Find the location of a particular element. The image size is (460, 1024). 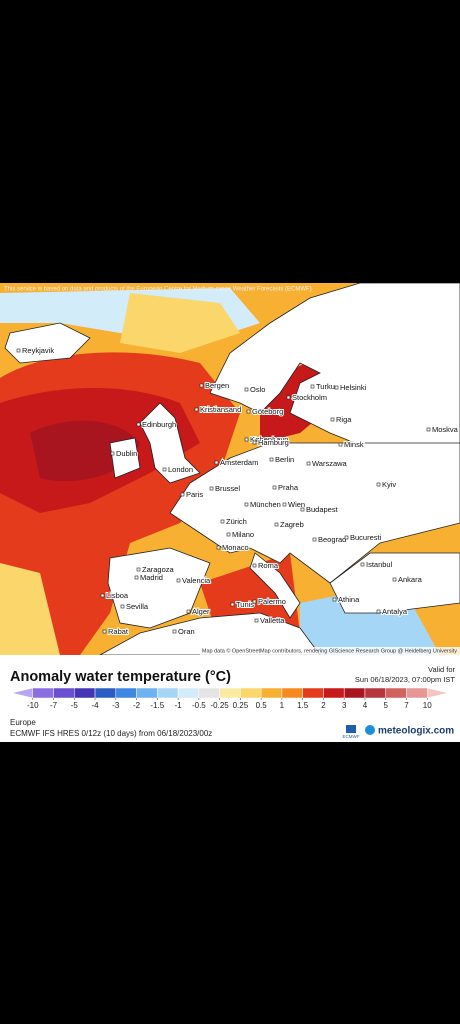

city-label: Oran is located at coordinates (186, 631).